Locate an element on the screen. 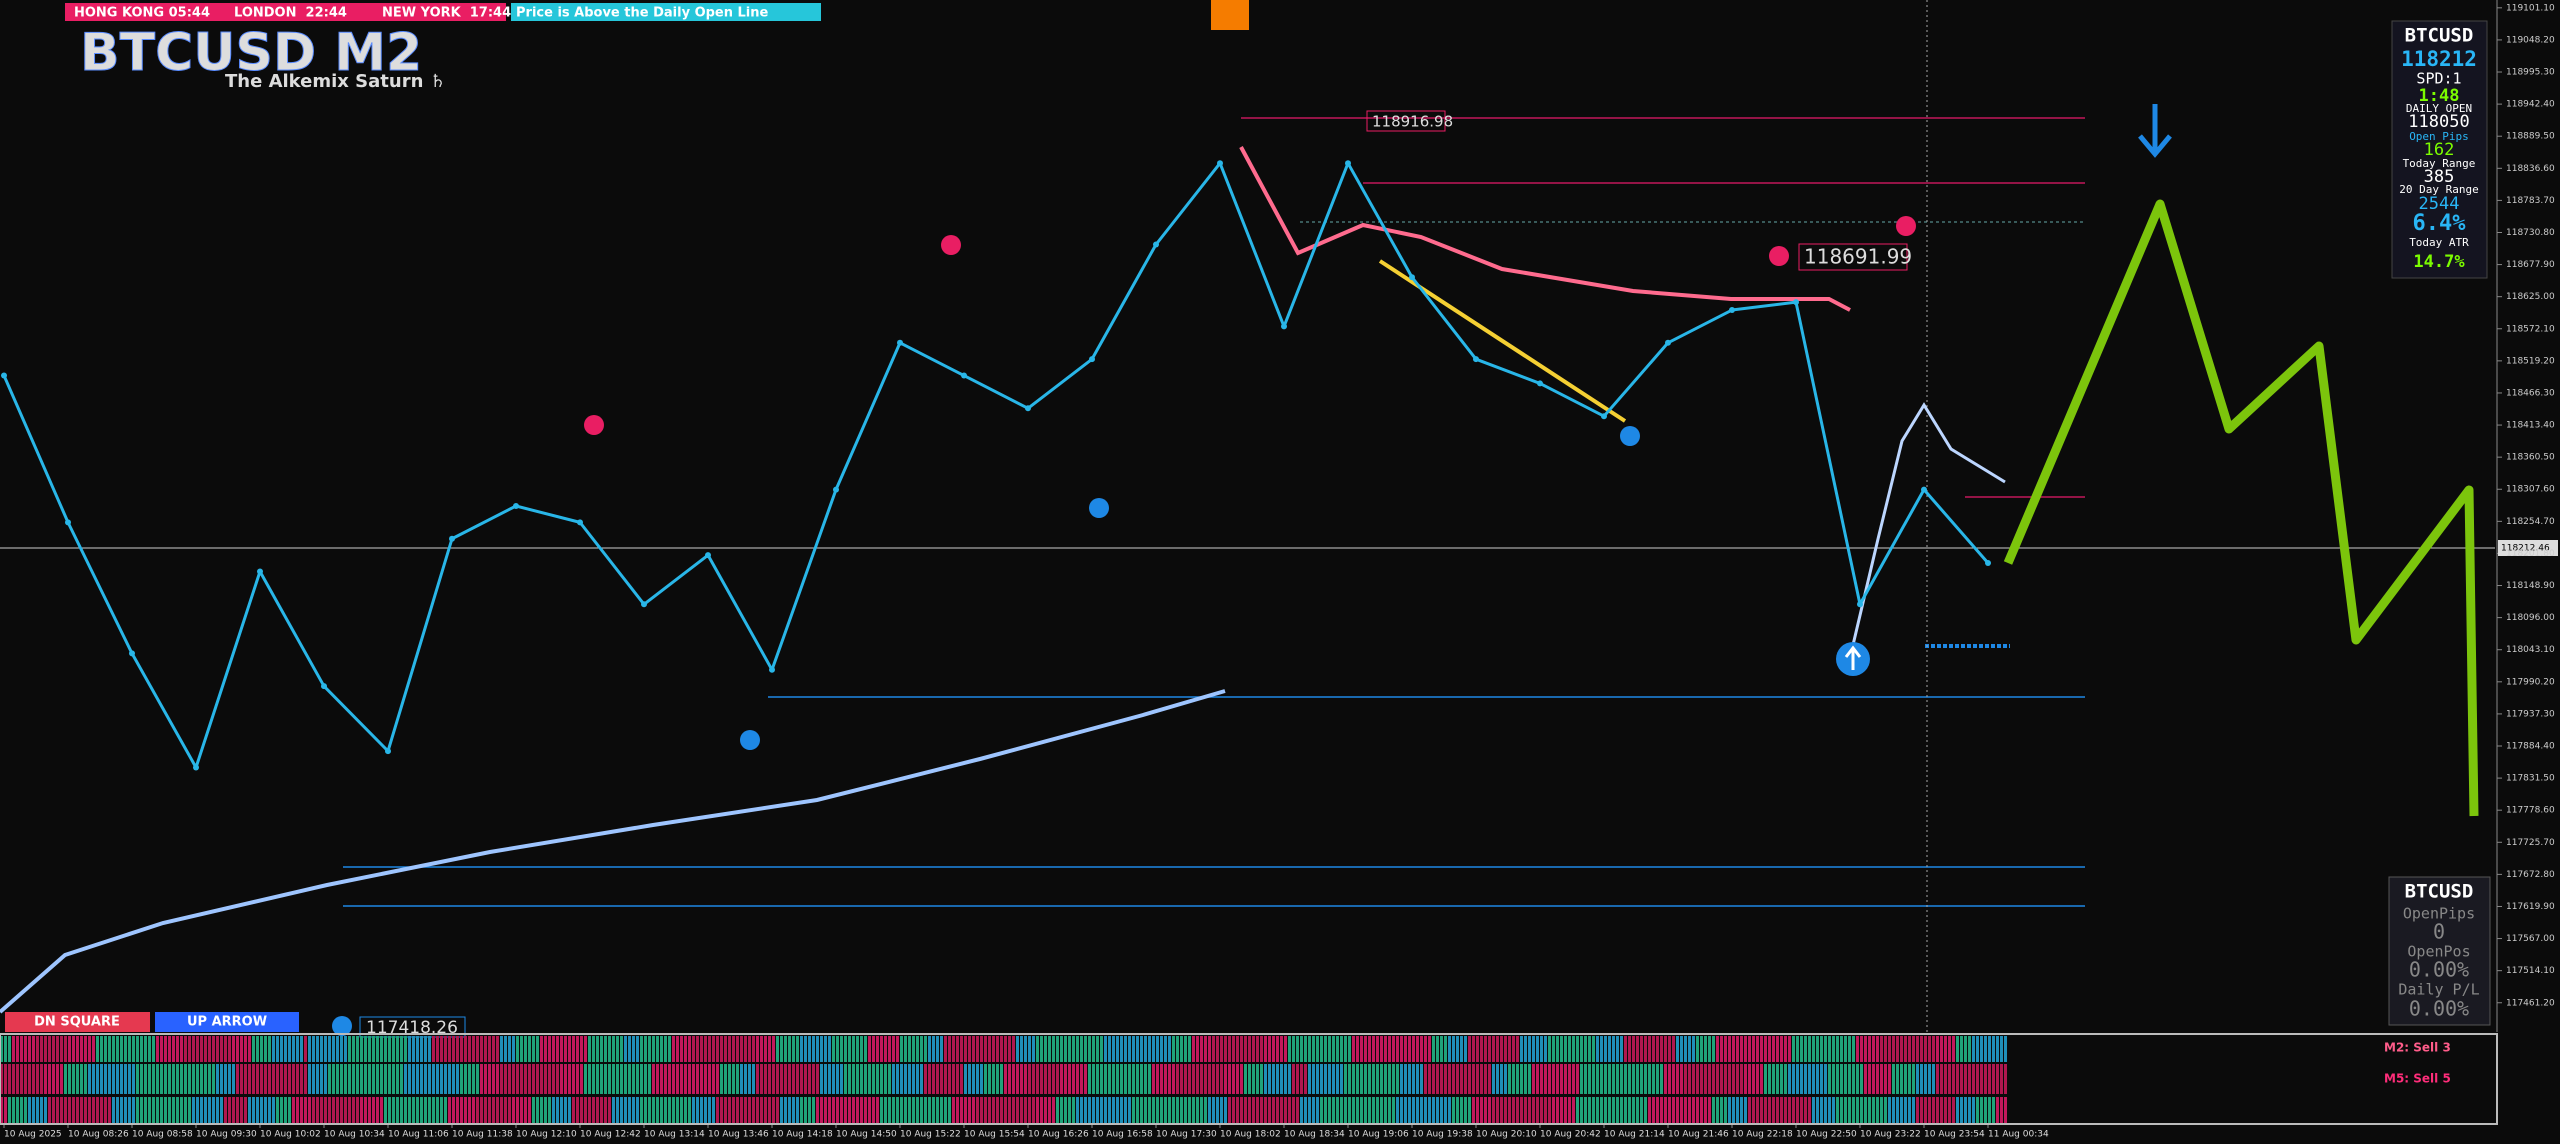  y-tick-label: 118201.80 is located at coordinates (2530, 554).